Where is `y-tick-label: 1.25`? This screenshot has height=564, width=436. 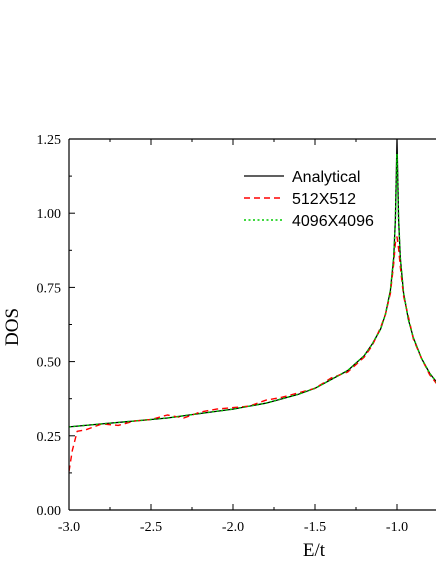
y-tick-label: 1.25 is located at coordinates (49, 140).